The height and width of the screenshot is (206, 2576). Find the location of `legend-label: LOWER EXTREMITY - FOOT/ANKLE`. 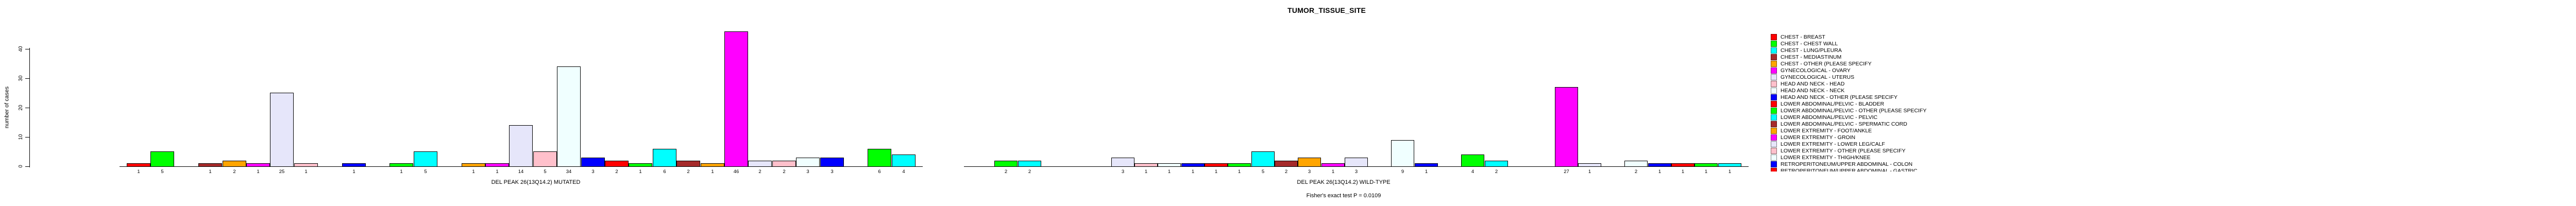

legend-label: LOWER EXTREMITY - FOOT/ANKLE is located at coordinates (1826, 131).